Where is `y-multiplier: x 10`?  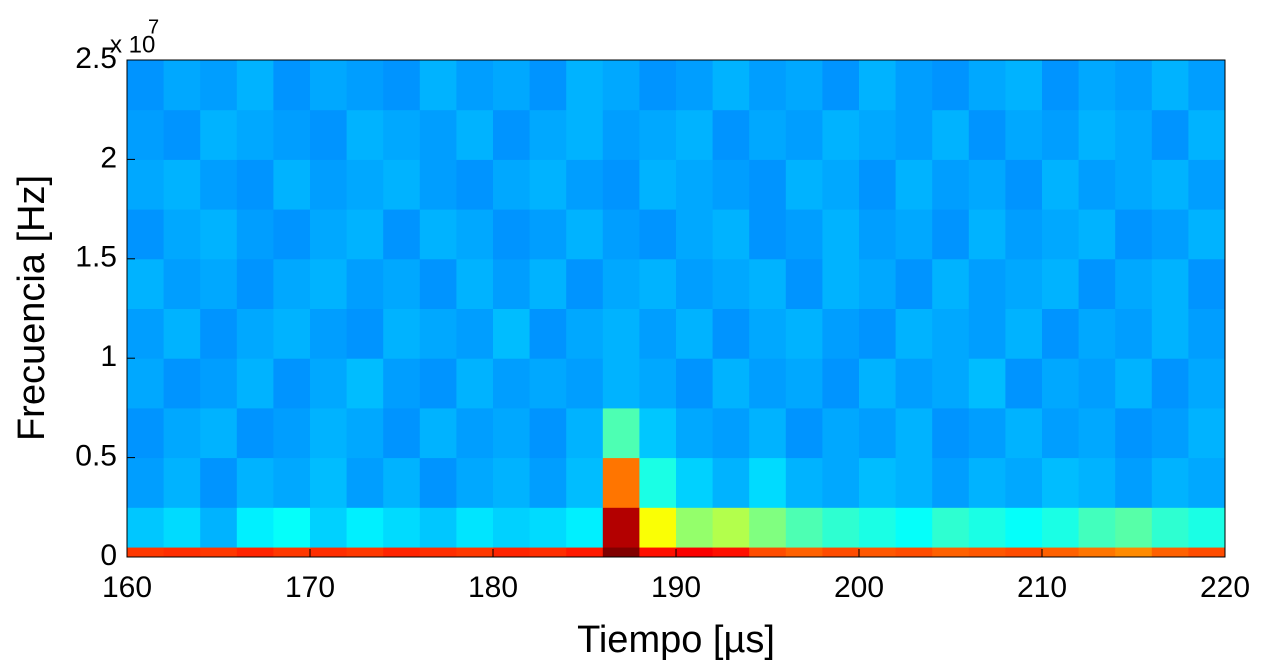
y-multiplier: x 10 is located at coordinates (132, 44).